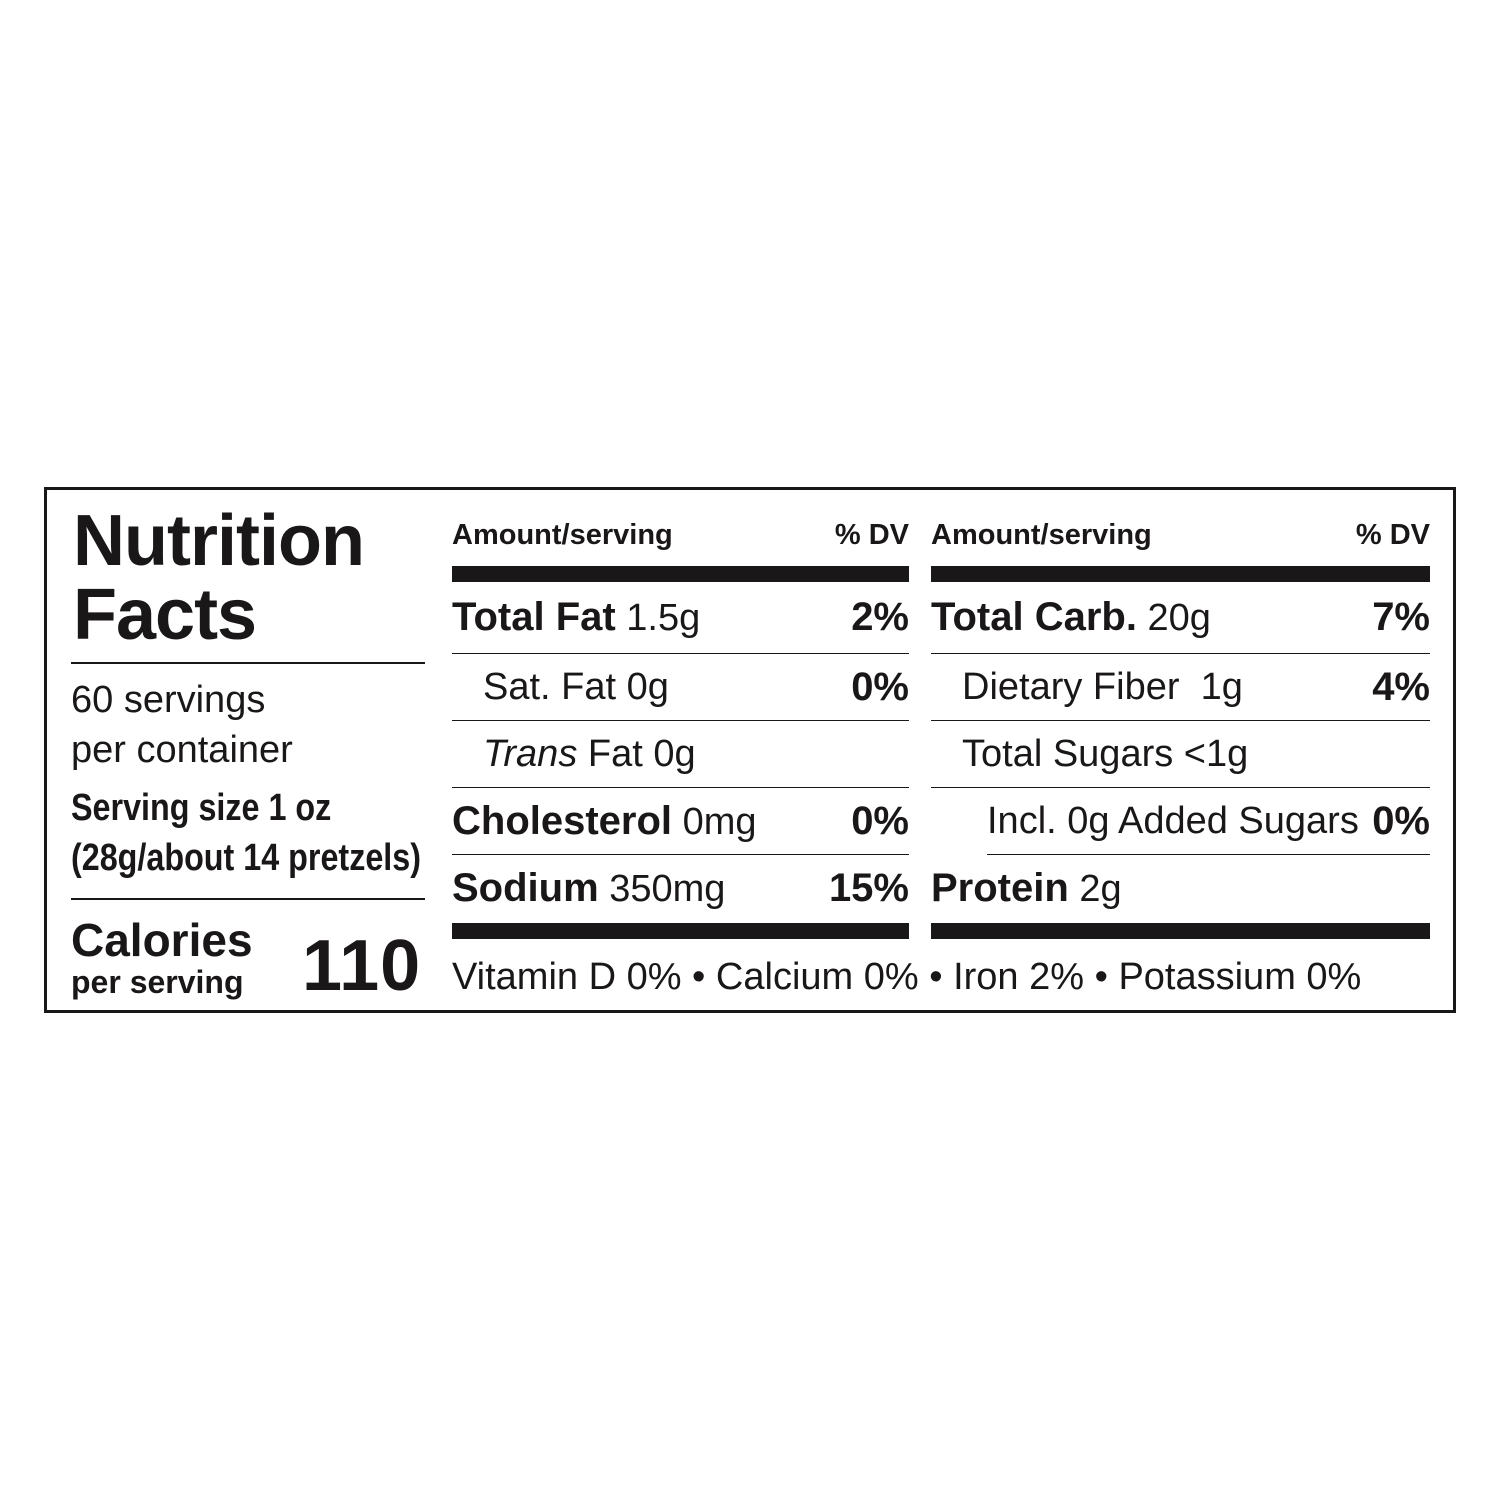  Describe the element at coordinates (182, 725) in the screenshot. I see `servings-per-container: 60 servings per container` at that location.